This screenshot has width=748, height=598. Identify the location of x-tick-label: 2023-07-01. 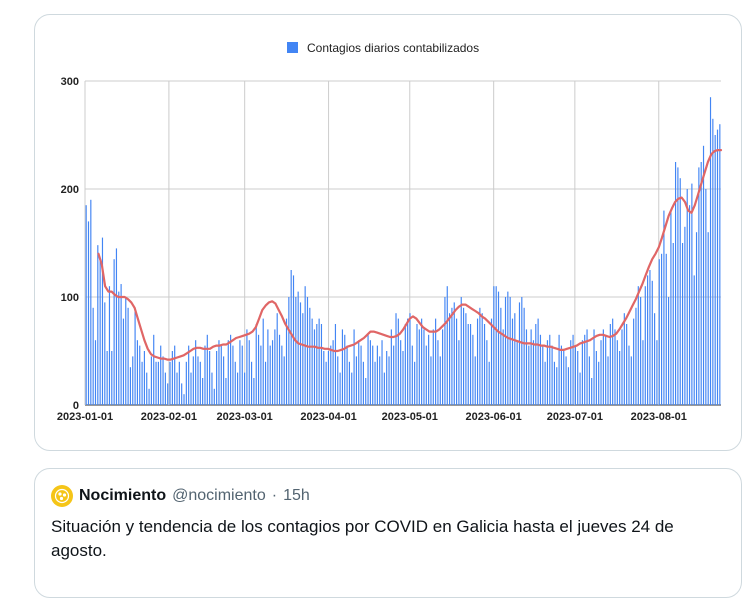
(575, 417).